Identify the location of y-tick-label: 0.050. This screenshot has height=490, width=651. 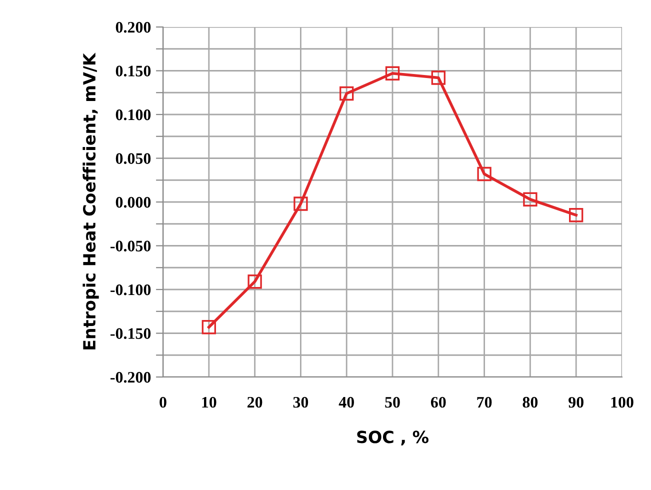
(133, 158).